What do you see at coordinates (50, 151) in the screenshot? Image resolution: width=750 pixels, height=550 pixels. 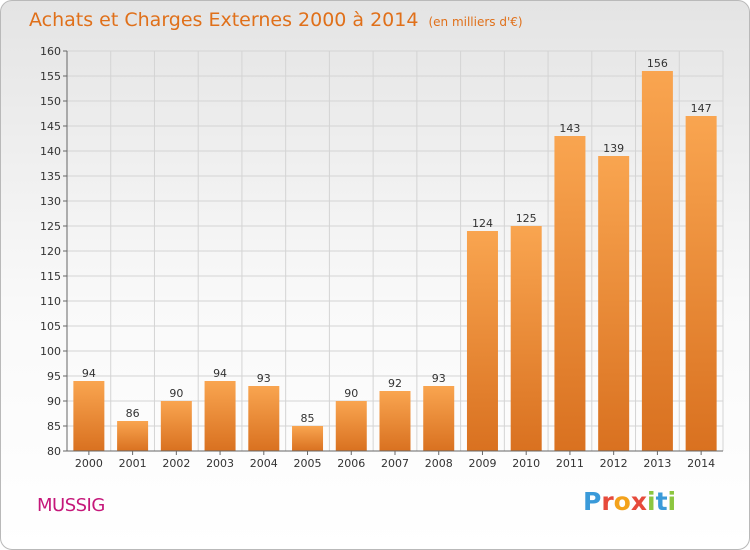 I see `y-tick-label: 140` at bounding box center [50, 151].